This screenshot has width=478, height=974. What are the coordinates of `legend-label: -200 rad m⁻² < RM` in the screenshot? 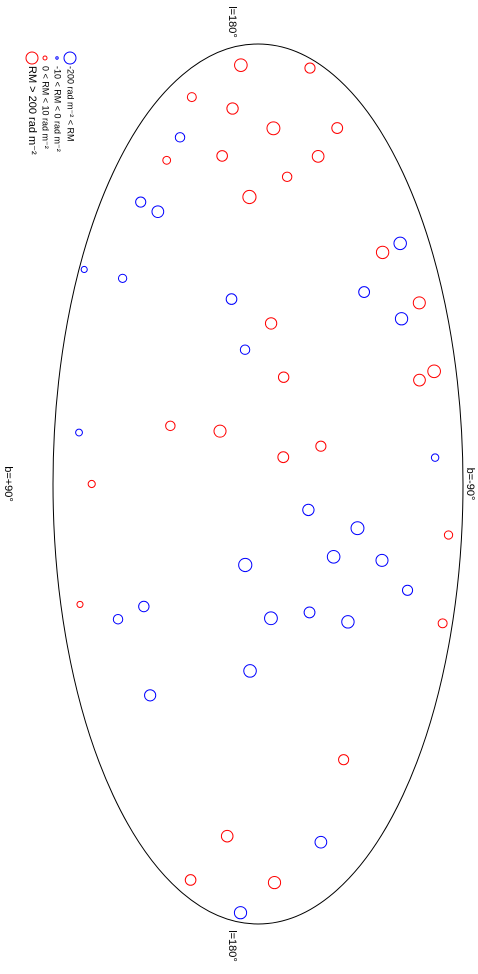 It's located at (71, 104).